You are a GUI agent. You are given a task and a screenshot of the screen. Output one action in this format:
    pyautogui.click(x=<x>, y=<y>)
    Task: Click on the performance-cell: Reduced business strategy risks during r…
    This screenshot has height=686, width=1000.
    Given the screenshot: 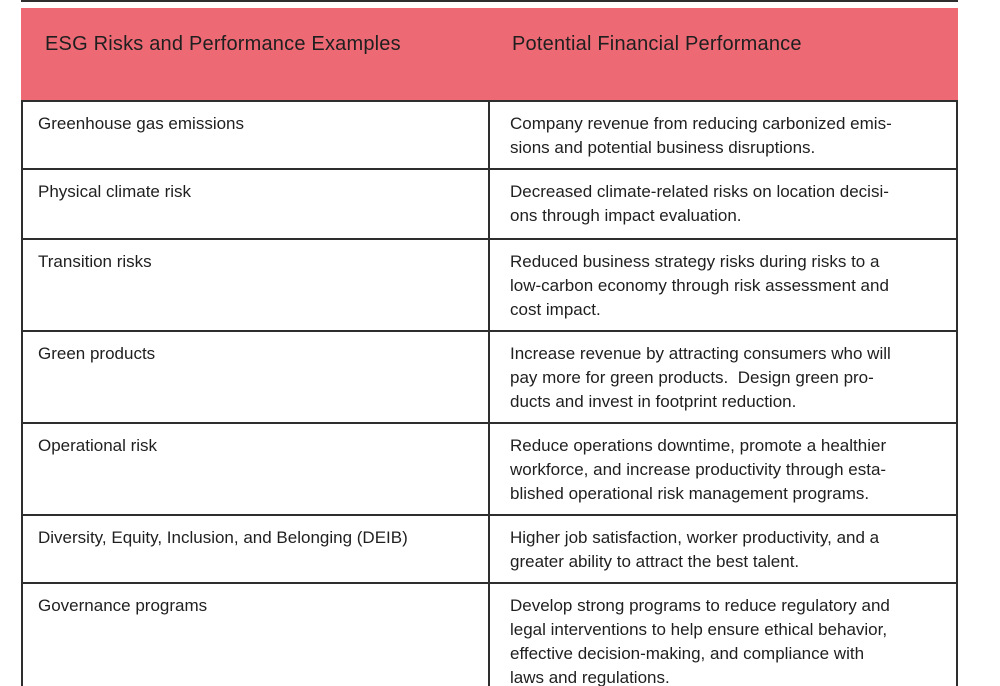 What is the action you would take?
    pyautogui.click(x=699, y=285)
    